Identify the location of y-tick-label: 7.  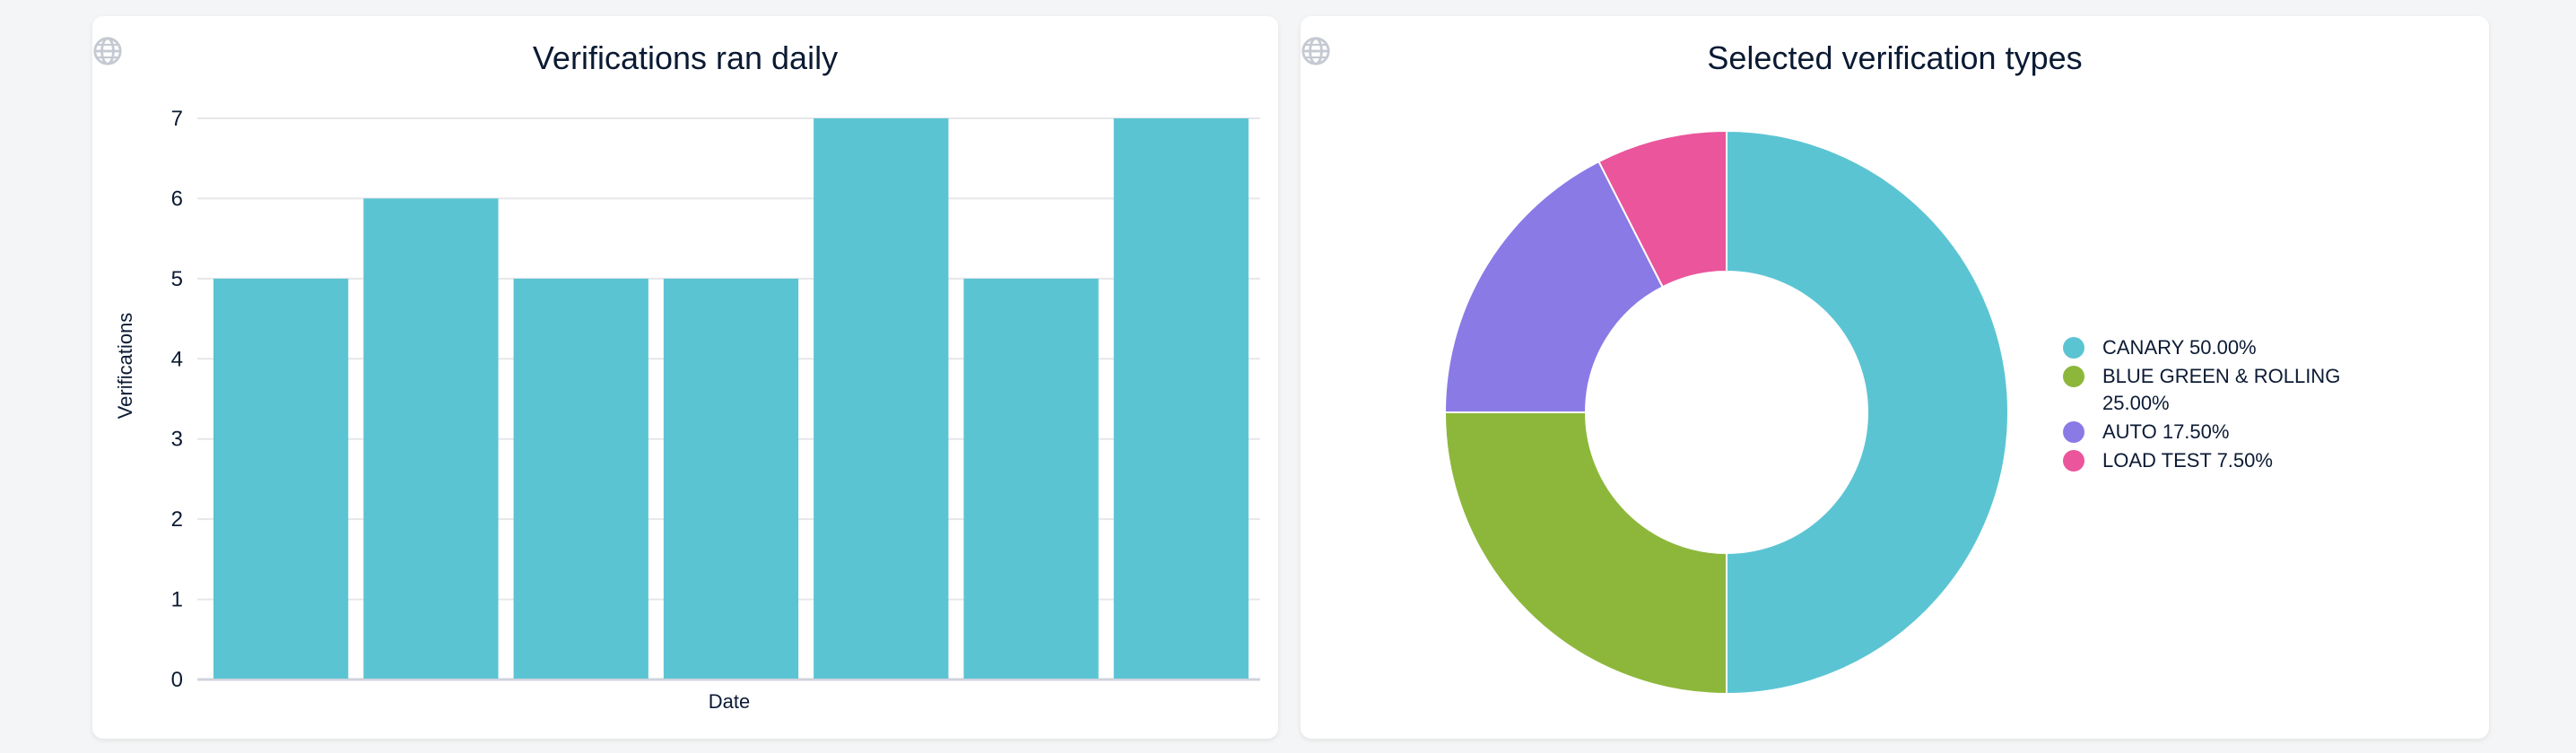
(177, 119).